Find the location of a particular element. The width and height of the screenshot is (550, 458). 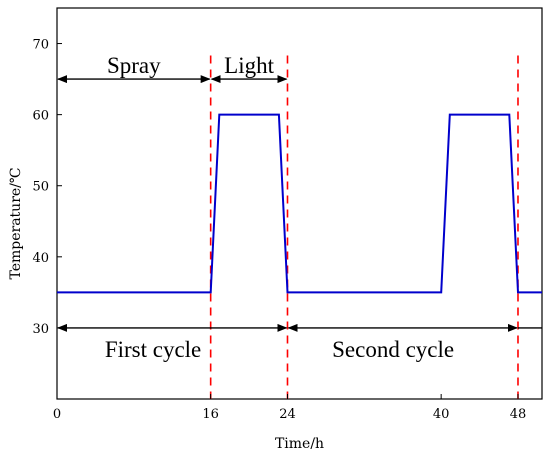

x-tick-label: 24 is located at coordinates (287, 414).